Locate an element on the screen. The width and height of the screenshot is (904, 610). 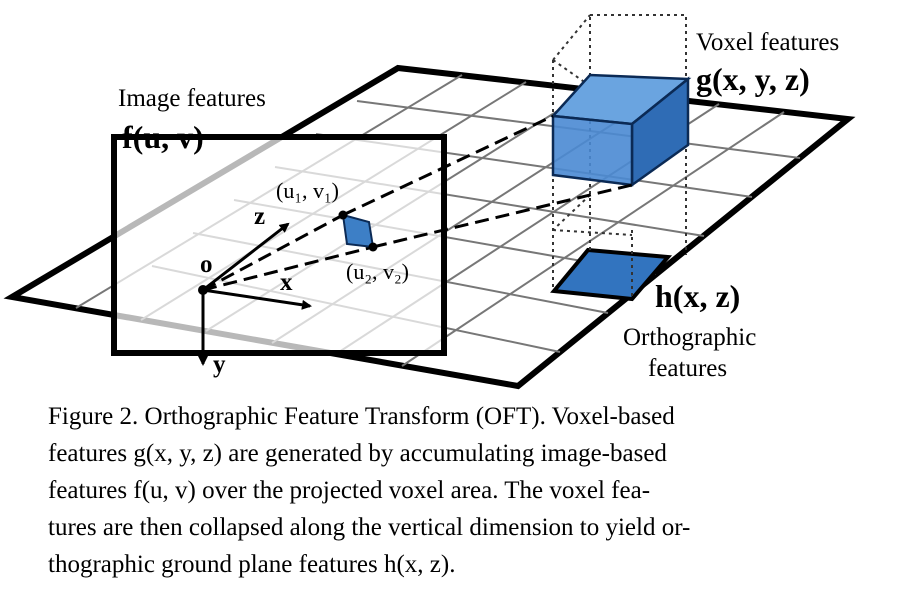
ortho-features-label-2: features is located at coordinates (687, 368).